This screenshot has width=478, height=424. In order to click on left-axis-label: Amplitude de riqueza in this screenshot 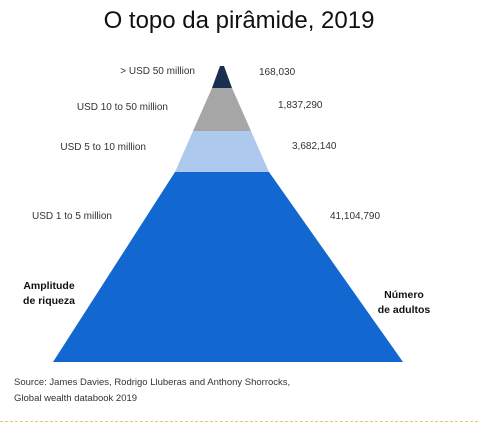, I will do `click(49, 294)`.